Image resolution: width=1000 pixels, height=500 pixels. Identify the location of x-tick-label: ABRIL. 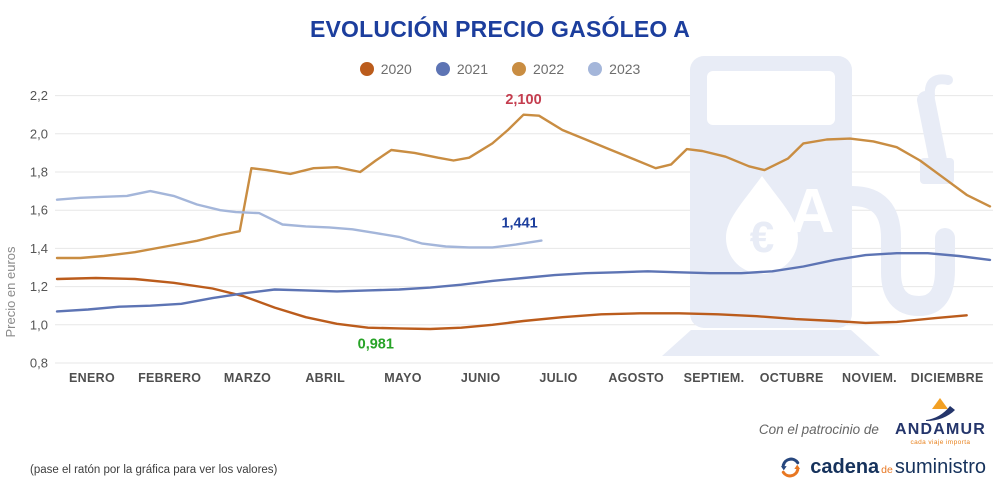
(325, 378).